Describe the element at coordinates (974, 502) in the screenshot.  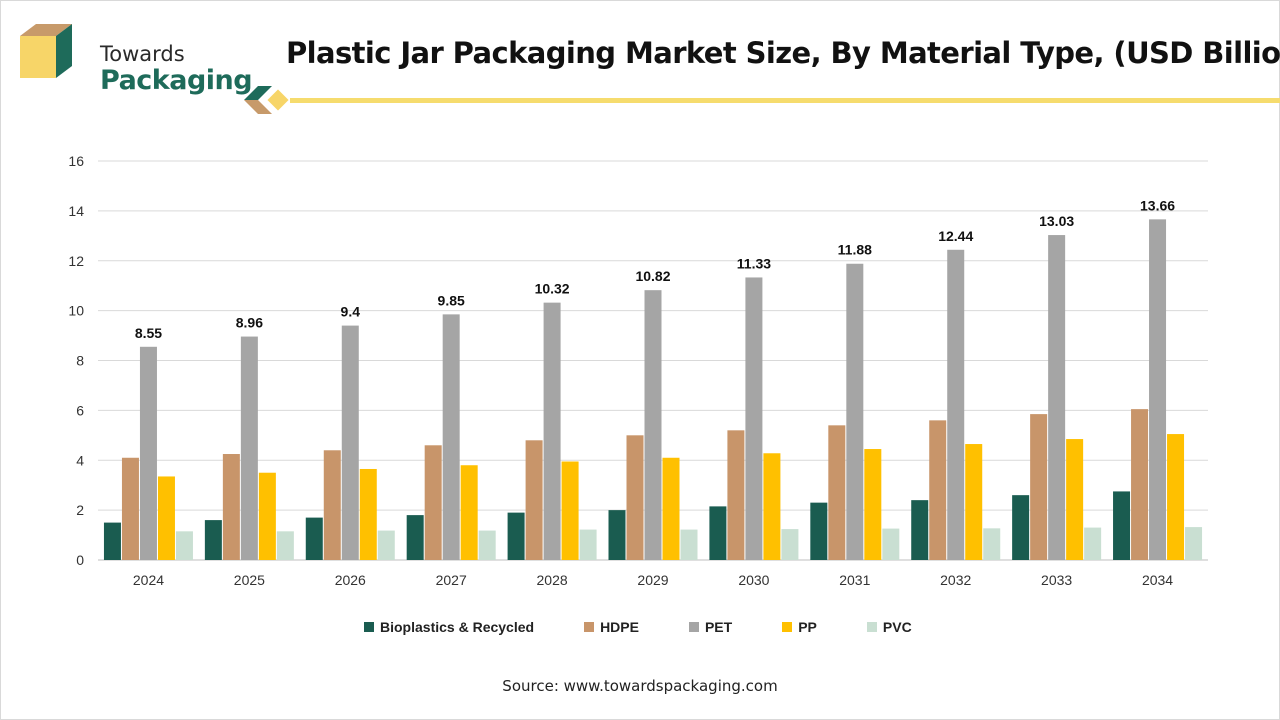
I see `bar-pp-2032` at that location.